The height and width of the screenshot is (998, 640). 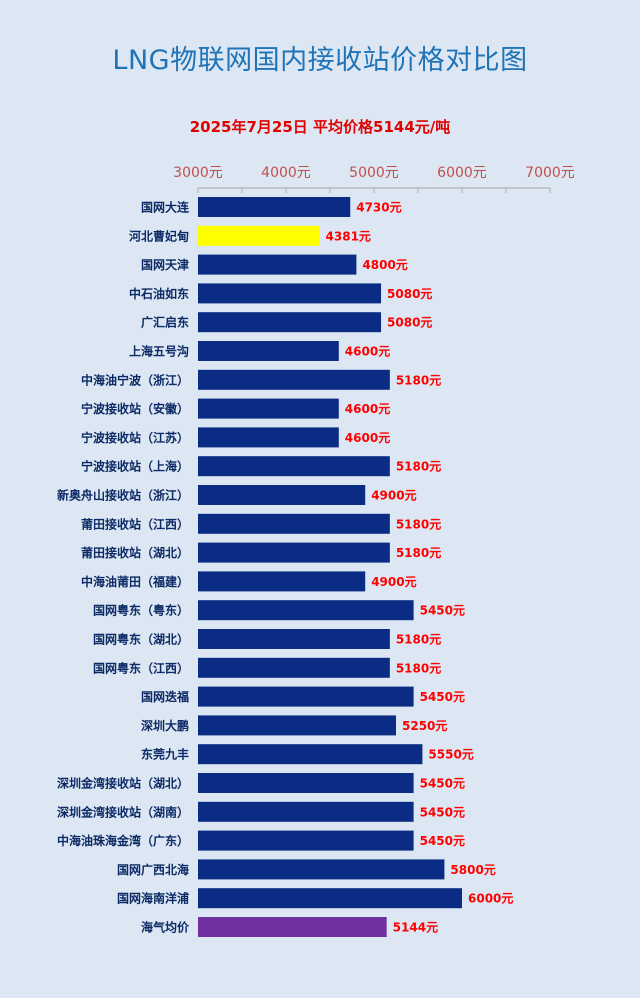 What do you see at coordinates (165, 754) in the screenshot?
I see `category-label: 东莞九丰` at bounding box center [165, 754].